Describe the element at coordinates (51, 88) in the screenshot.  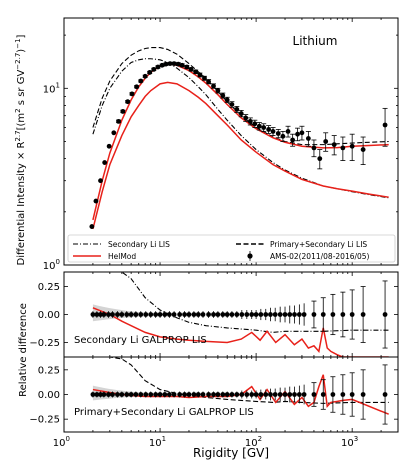
I see `y-tick-label: 10¹` at that location.